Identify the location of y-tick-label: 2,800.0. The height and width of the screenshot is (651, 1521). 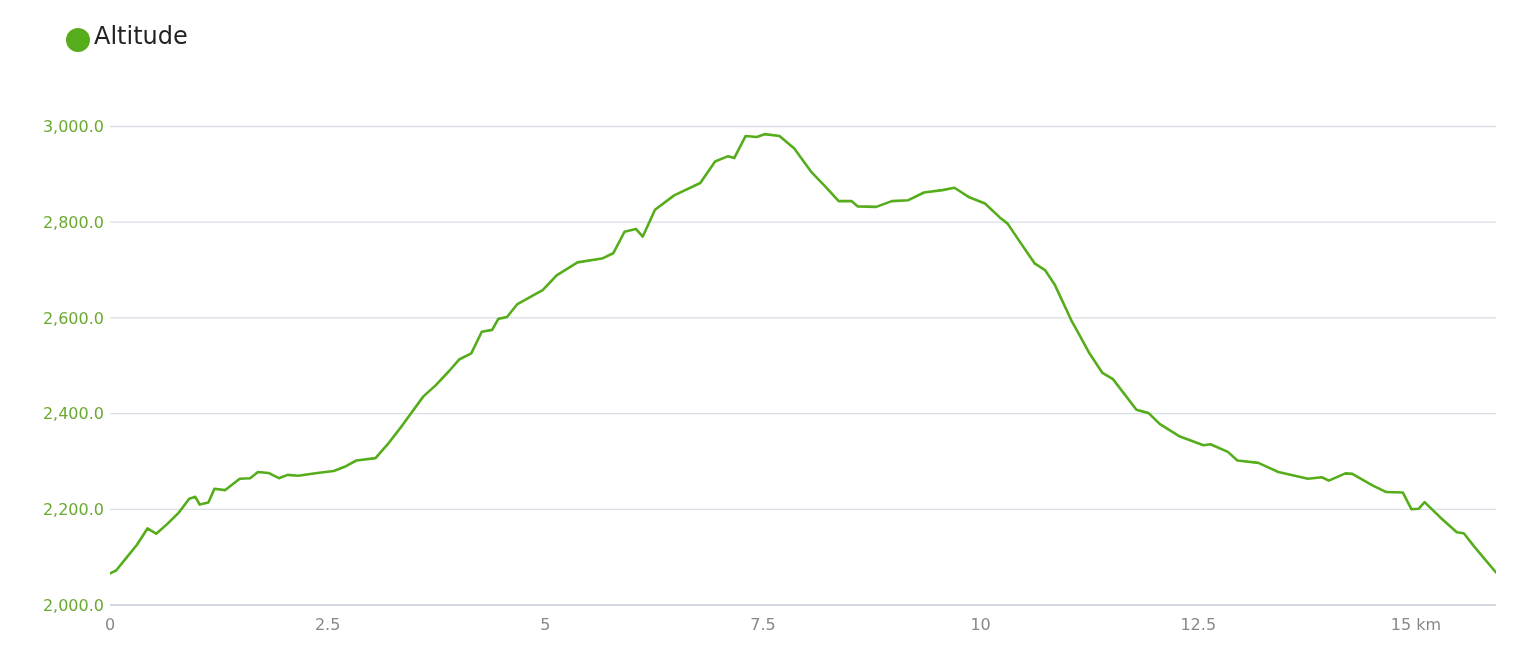
(73, 222).